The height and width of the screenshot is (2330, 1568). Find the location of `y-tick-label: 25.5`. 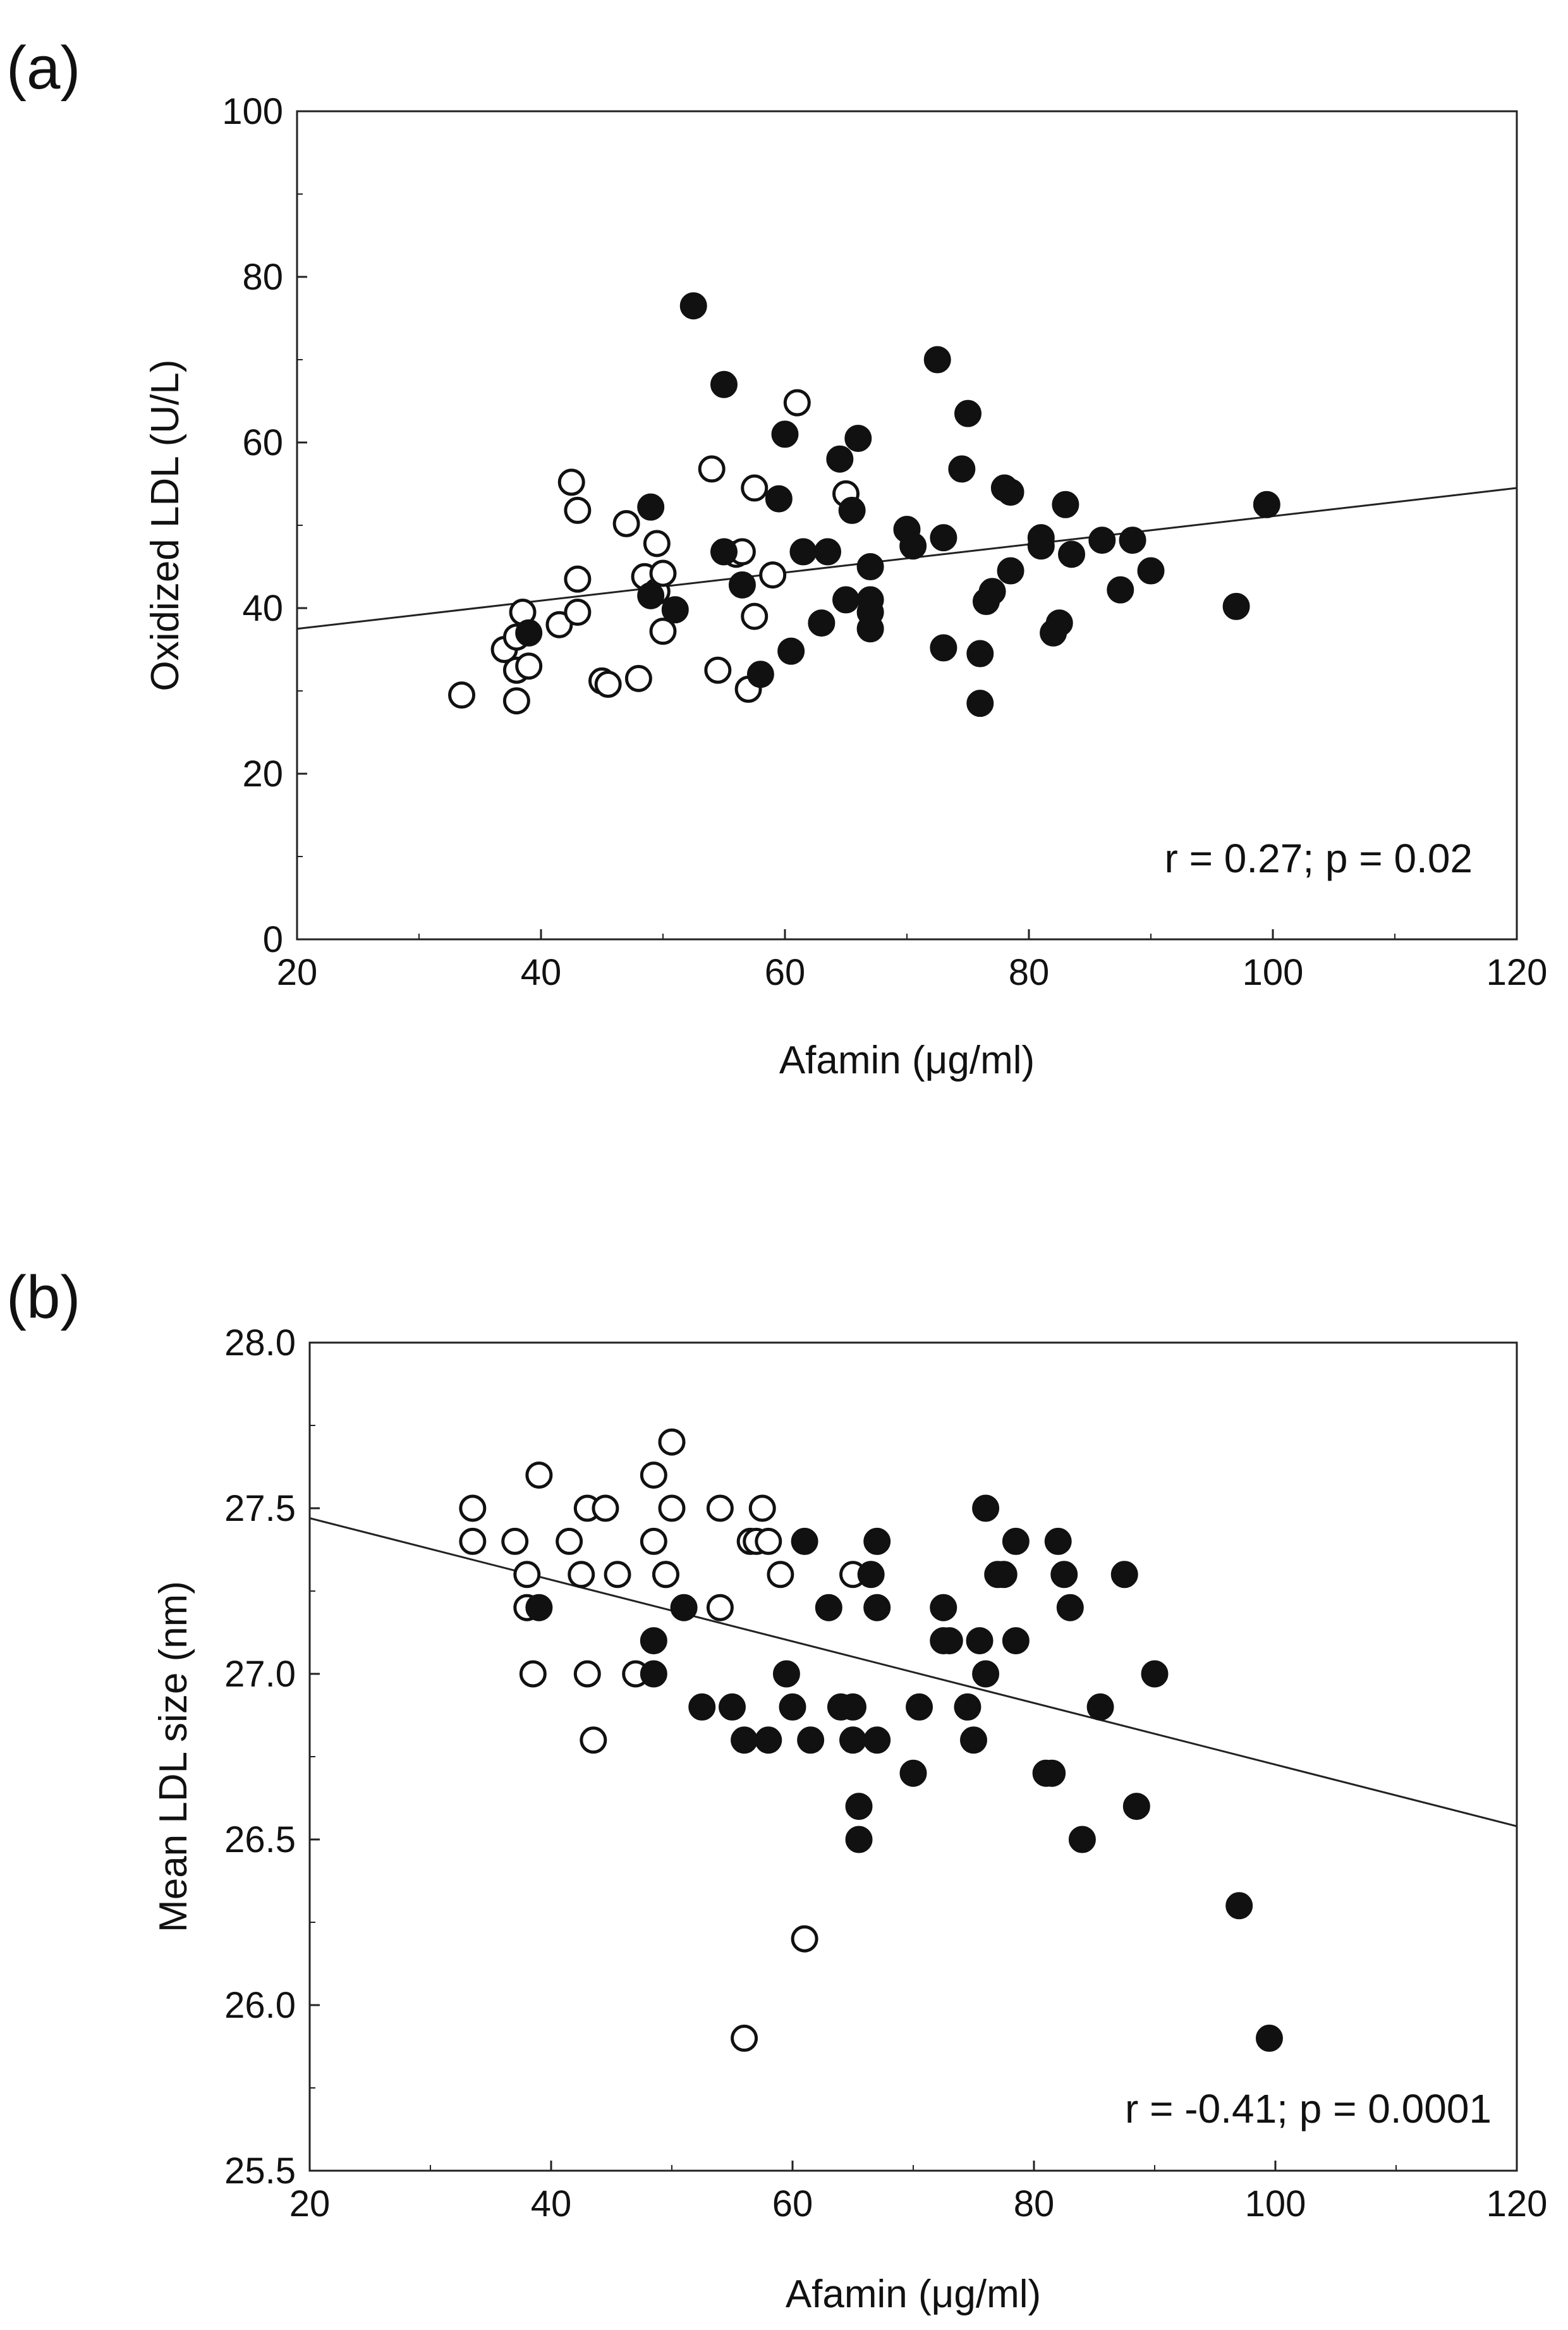

y-tick-label: 25.5 is located at coordinates (260, 2171).